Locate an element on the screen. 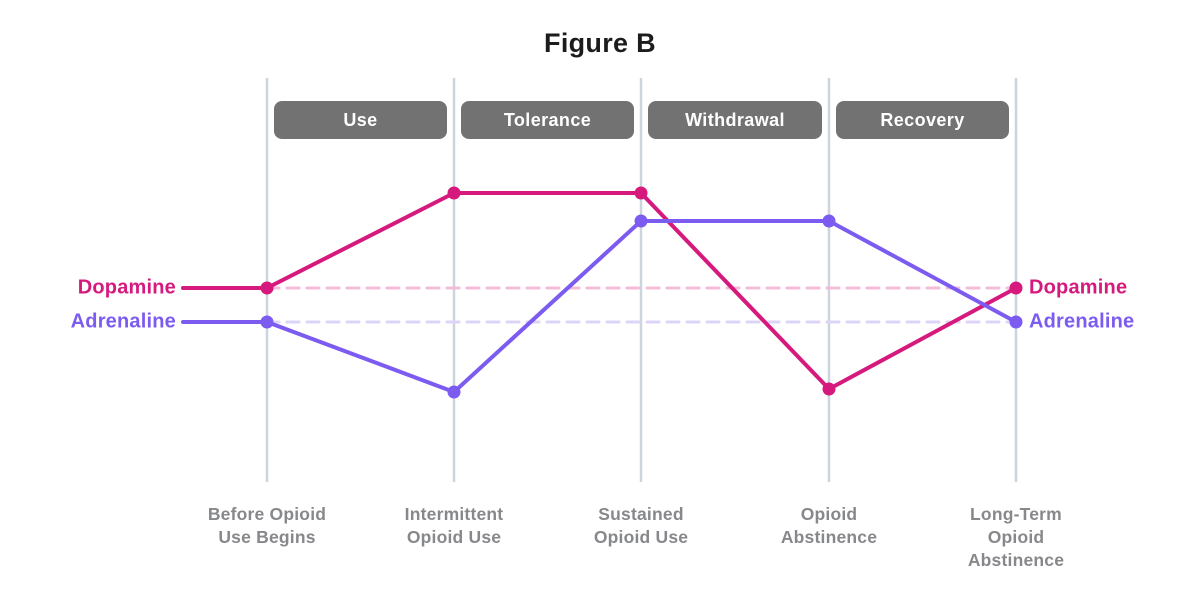 Image resolution: width=1200 pixels, height=600 pixels. phase-badge-recovery: Recovery is located at coordinates (922, 120).